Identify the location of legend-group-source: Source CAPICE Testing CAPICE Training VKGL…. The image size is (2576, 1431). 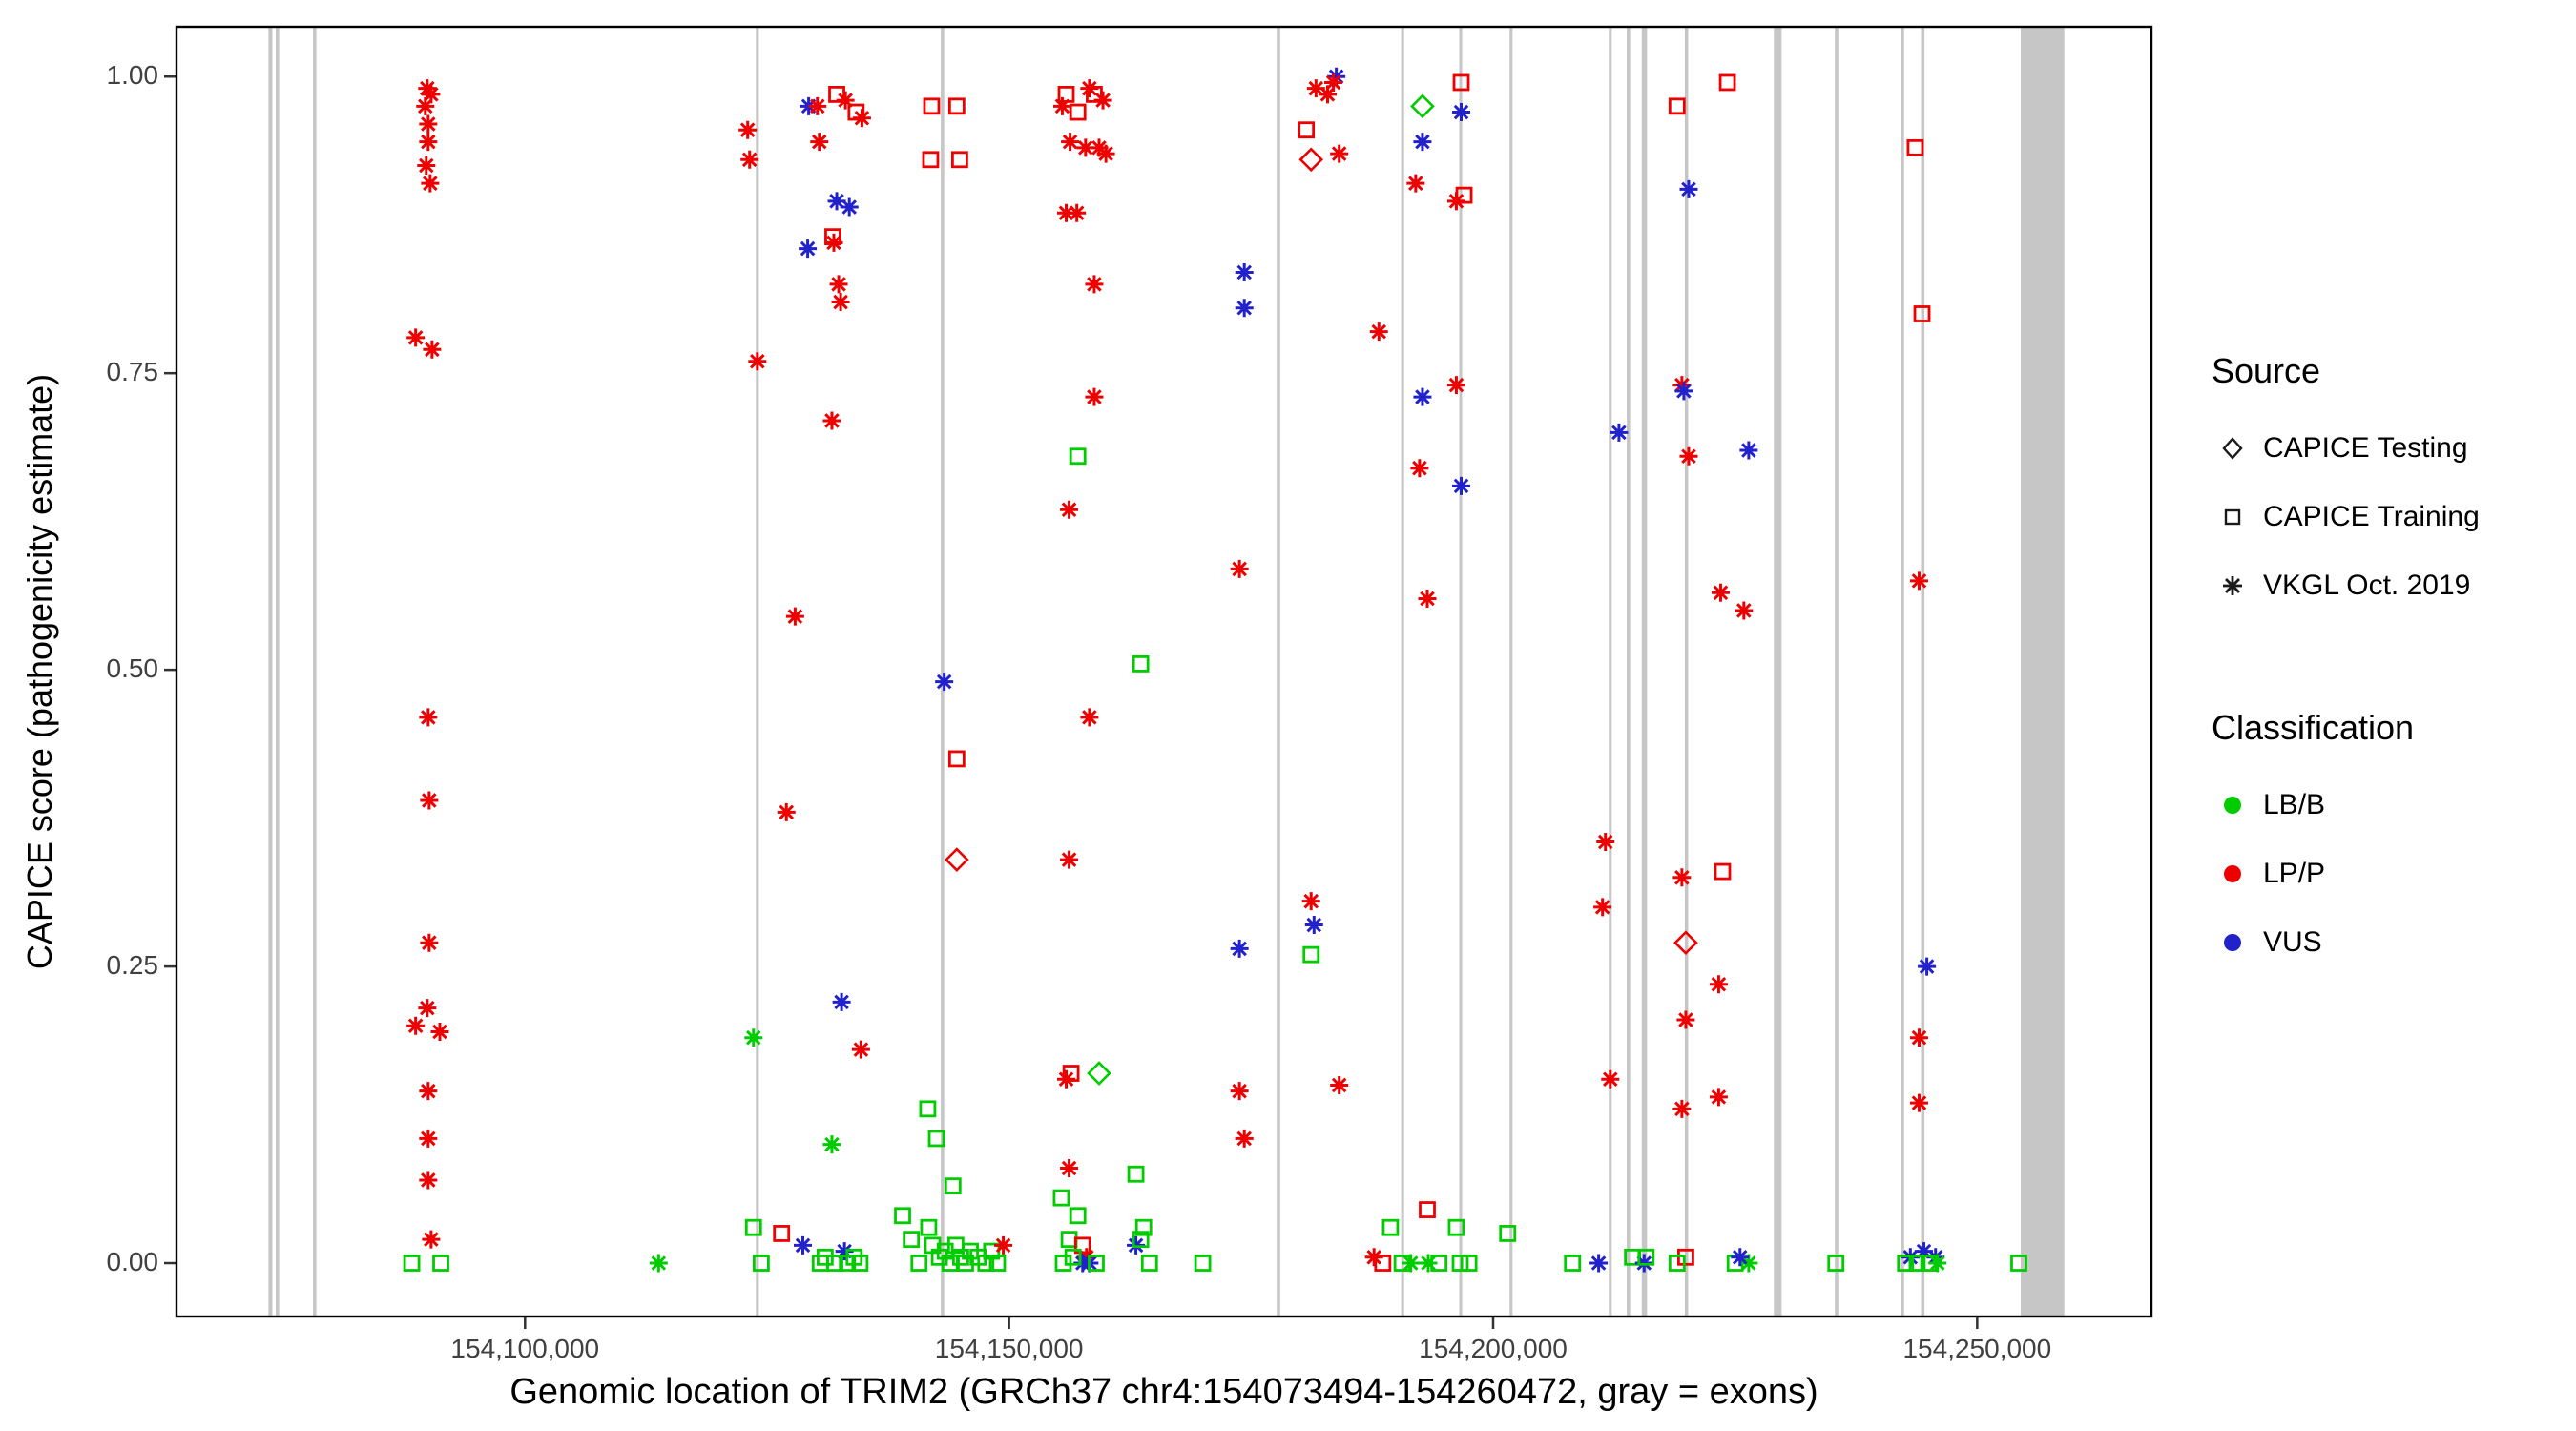
(2346, 485).